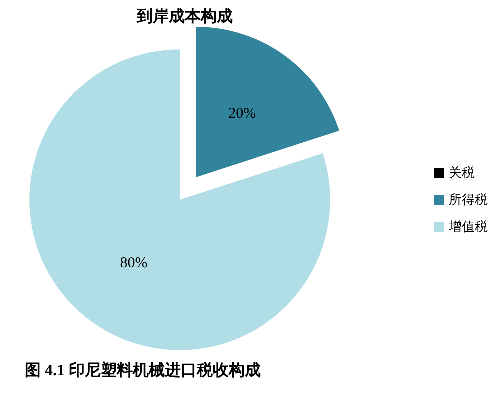 The image size is (501, 401). I want to click on data-label: 20%, so click(242, 114).